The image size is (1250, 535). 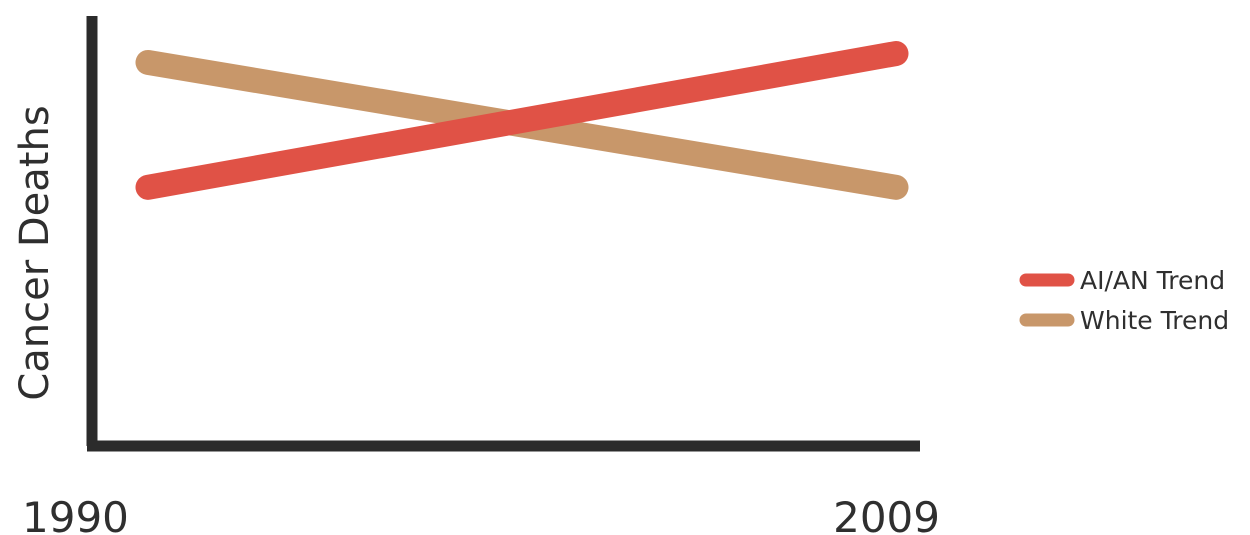 What do you see at coordinates (1124, 300) in the screenshot?
I see `legend: AI/AN Trend White Trend` at bounding box center [1124, 300].